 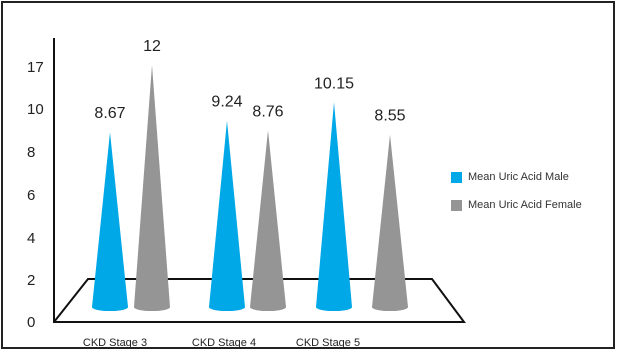 I want to click on data-label: 10.15, so click(x=334, y=83).